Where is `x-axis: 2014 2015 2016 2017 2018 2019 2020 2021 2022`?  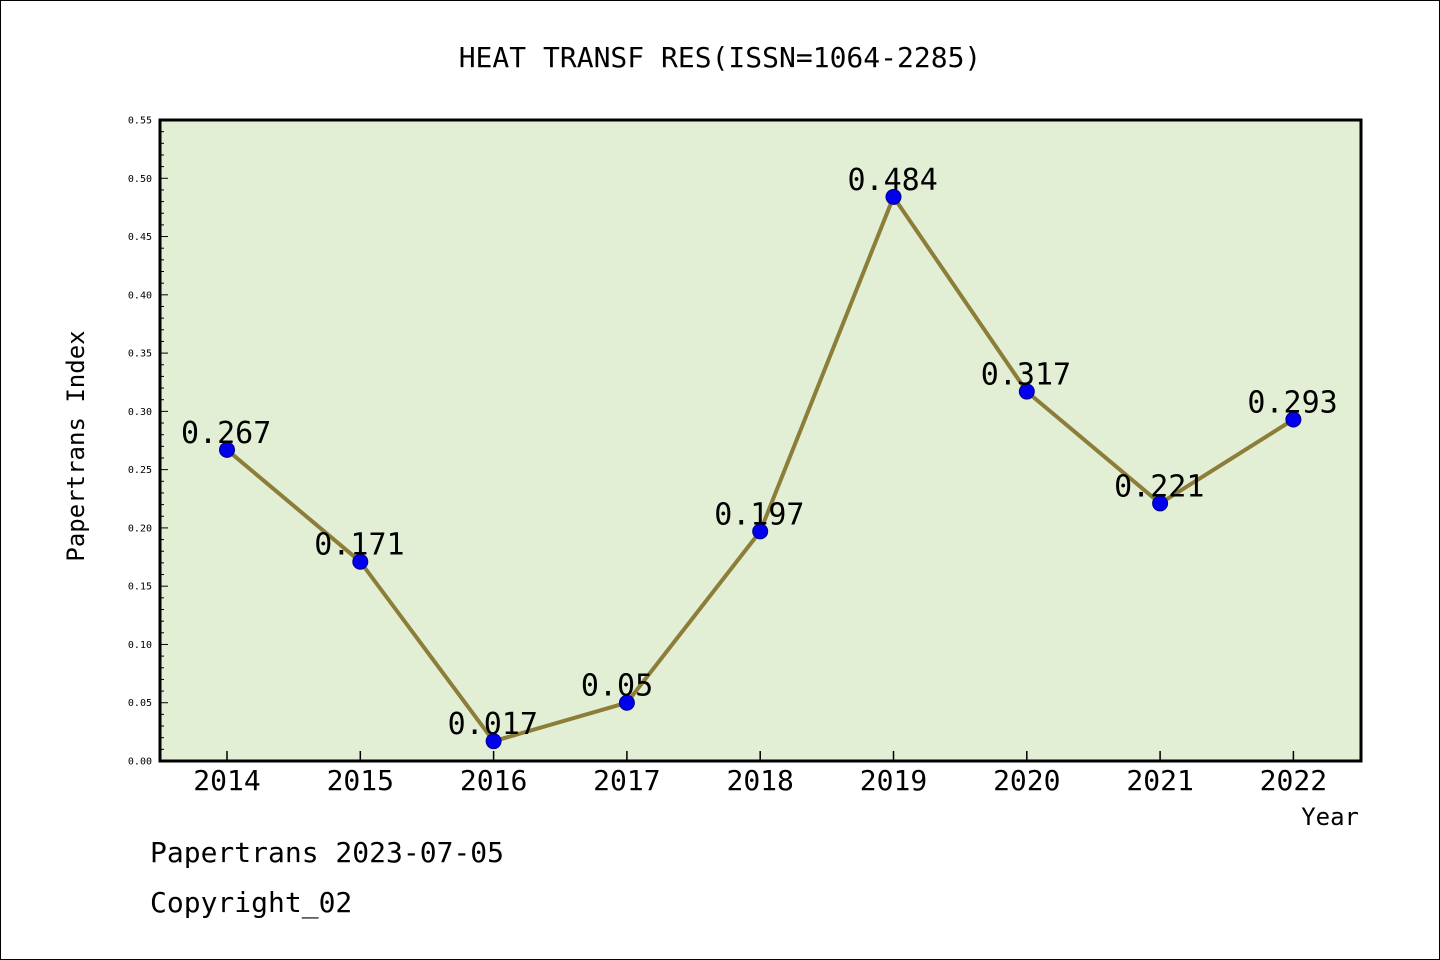
x-axis: 2014 2015 2016 2017 2018 2019 2020 2021 2022 is located at coordinates (760, 774).